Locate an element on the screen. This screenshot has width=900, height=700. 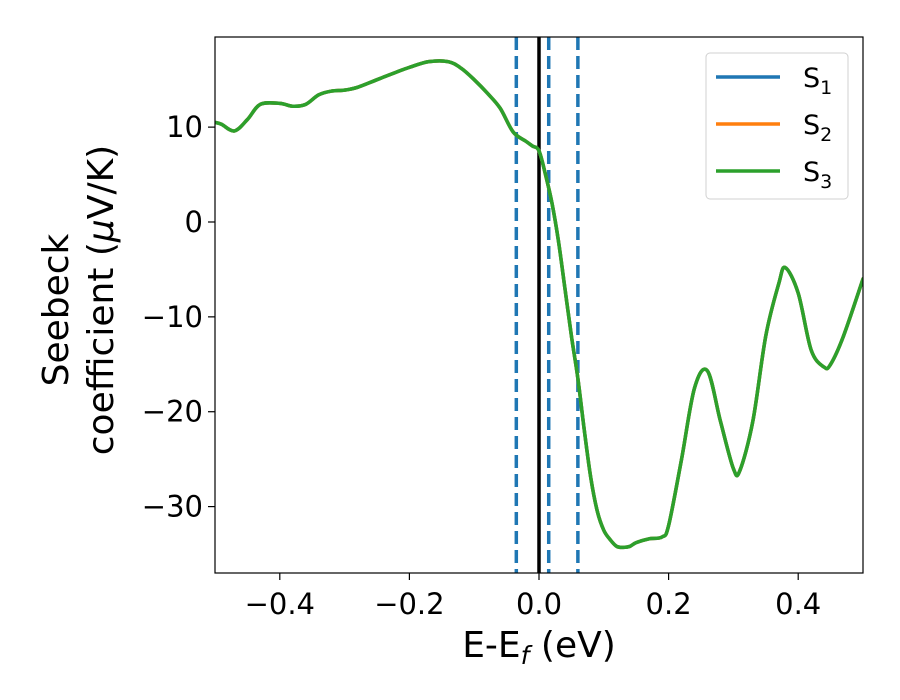
x-tick-label: 0.4 is located at coordinates (798, 604).